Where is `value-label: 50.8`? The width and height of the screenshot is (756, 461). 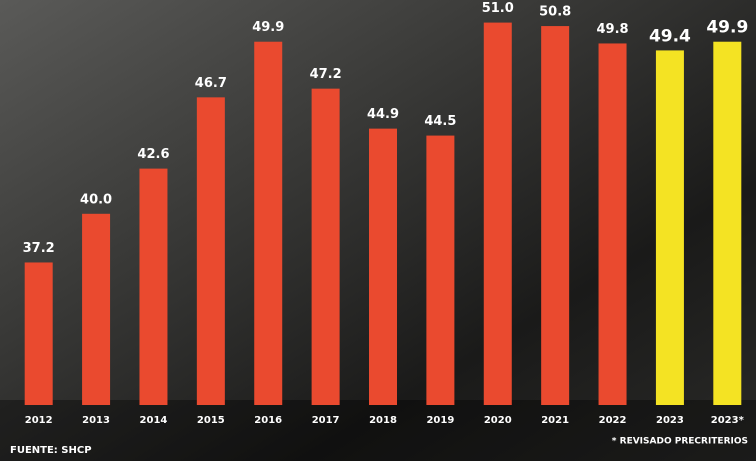 value-label: 50.8 is located at coordinates (555, 12).